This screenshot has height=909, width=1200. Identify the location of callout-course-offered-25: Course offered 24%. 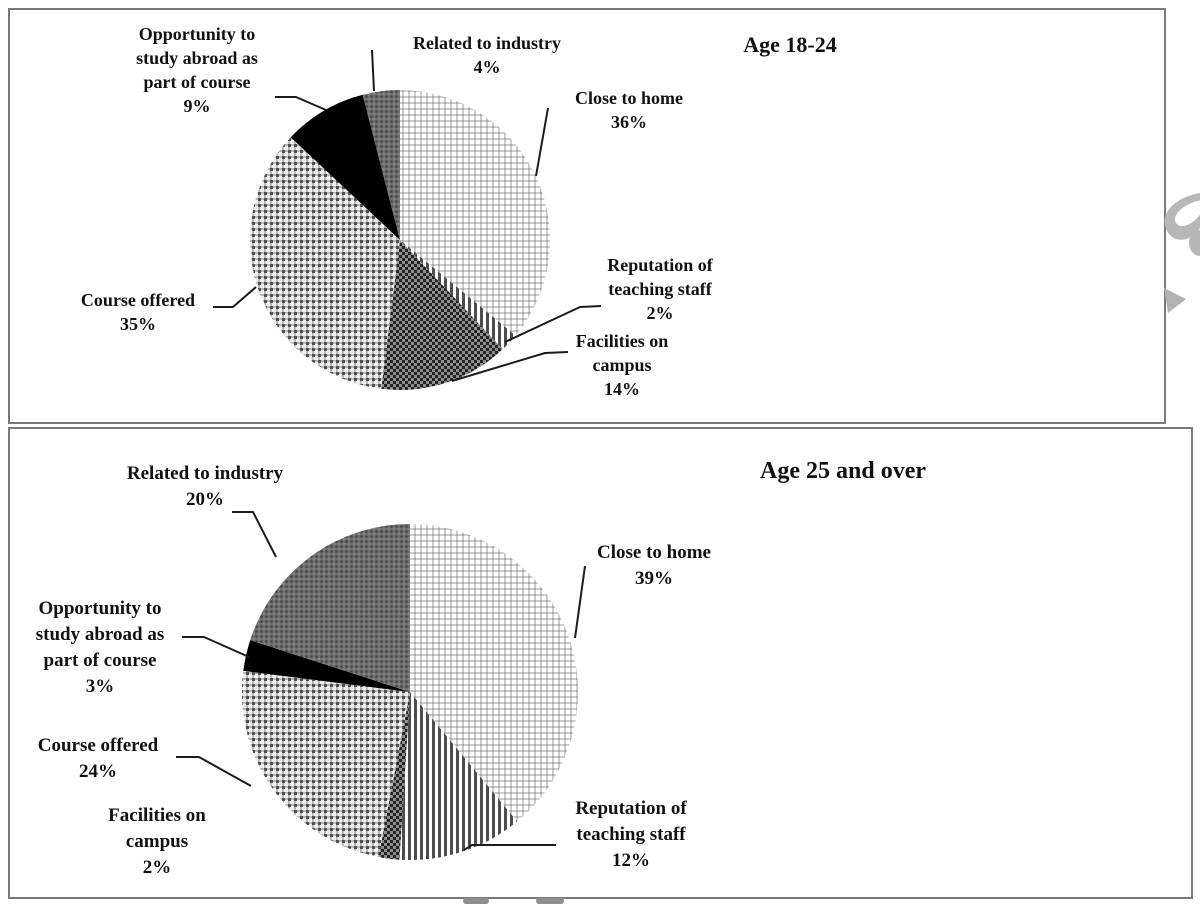
(98, 758).